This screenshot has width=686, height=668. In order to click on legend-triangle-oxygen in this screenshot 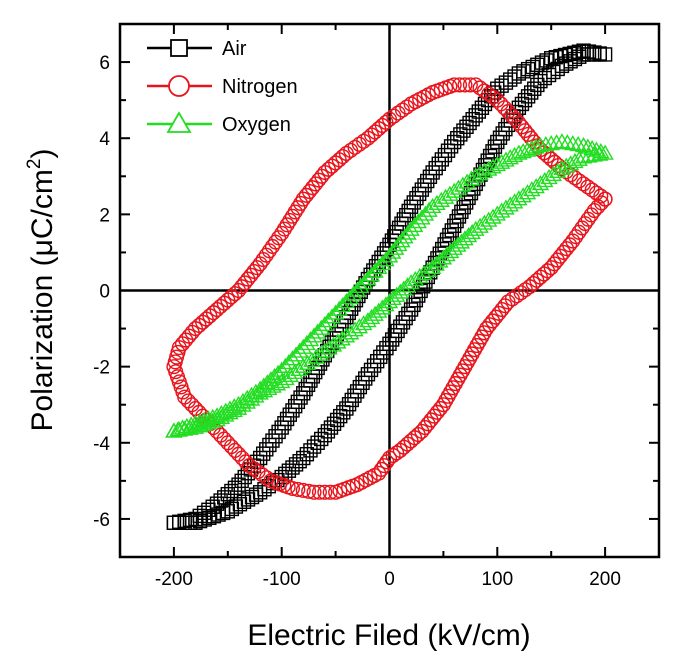, I will do `click(179, 122)`.